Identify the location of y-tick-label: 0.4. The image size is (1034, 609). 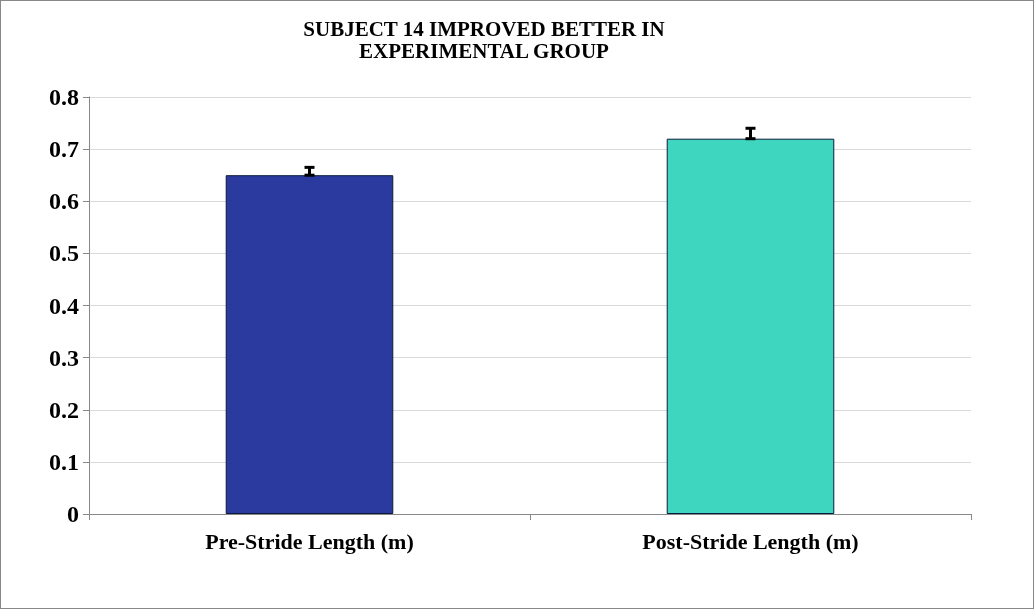
(64, 305).